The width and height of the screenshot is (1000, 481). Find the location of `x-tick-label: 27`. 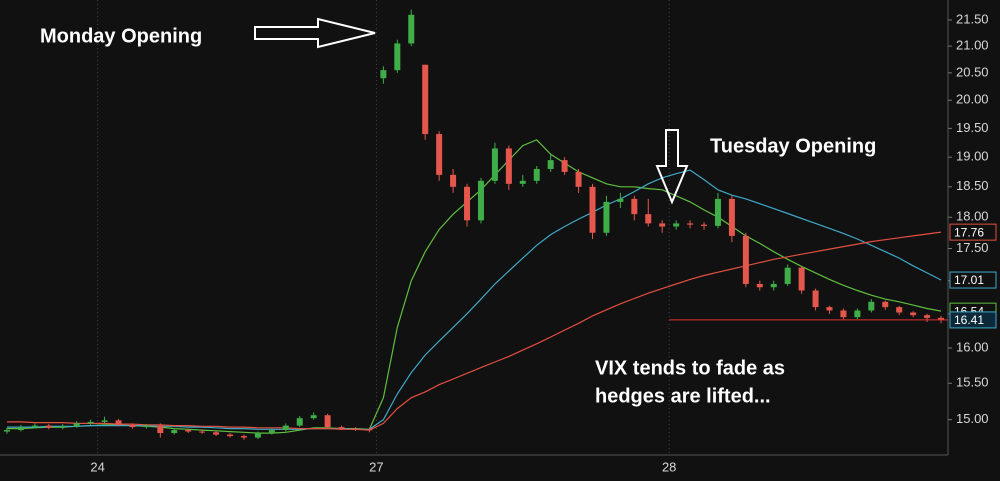

x-tick-label: 27 is located at coordinates (376, 466).